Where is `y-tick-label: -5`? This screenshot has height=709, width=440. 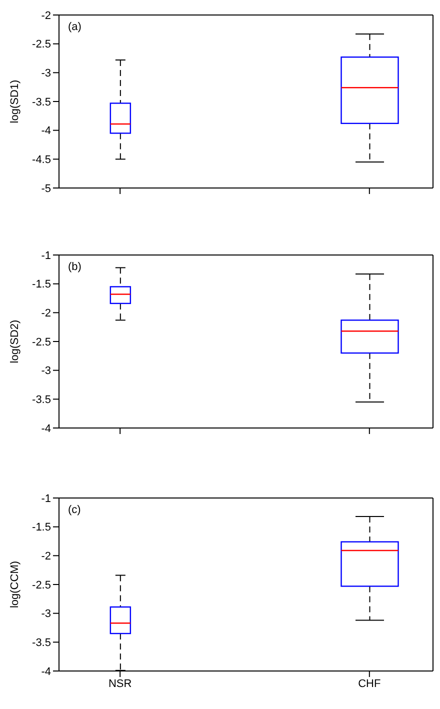 y-tick-label: -5 is located at coordinates (46, 188).